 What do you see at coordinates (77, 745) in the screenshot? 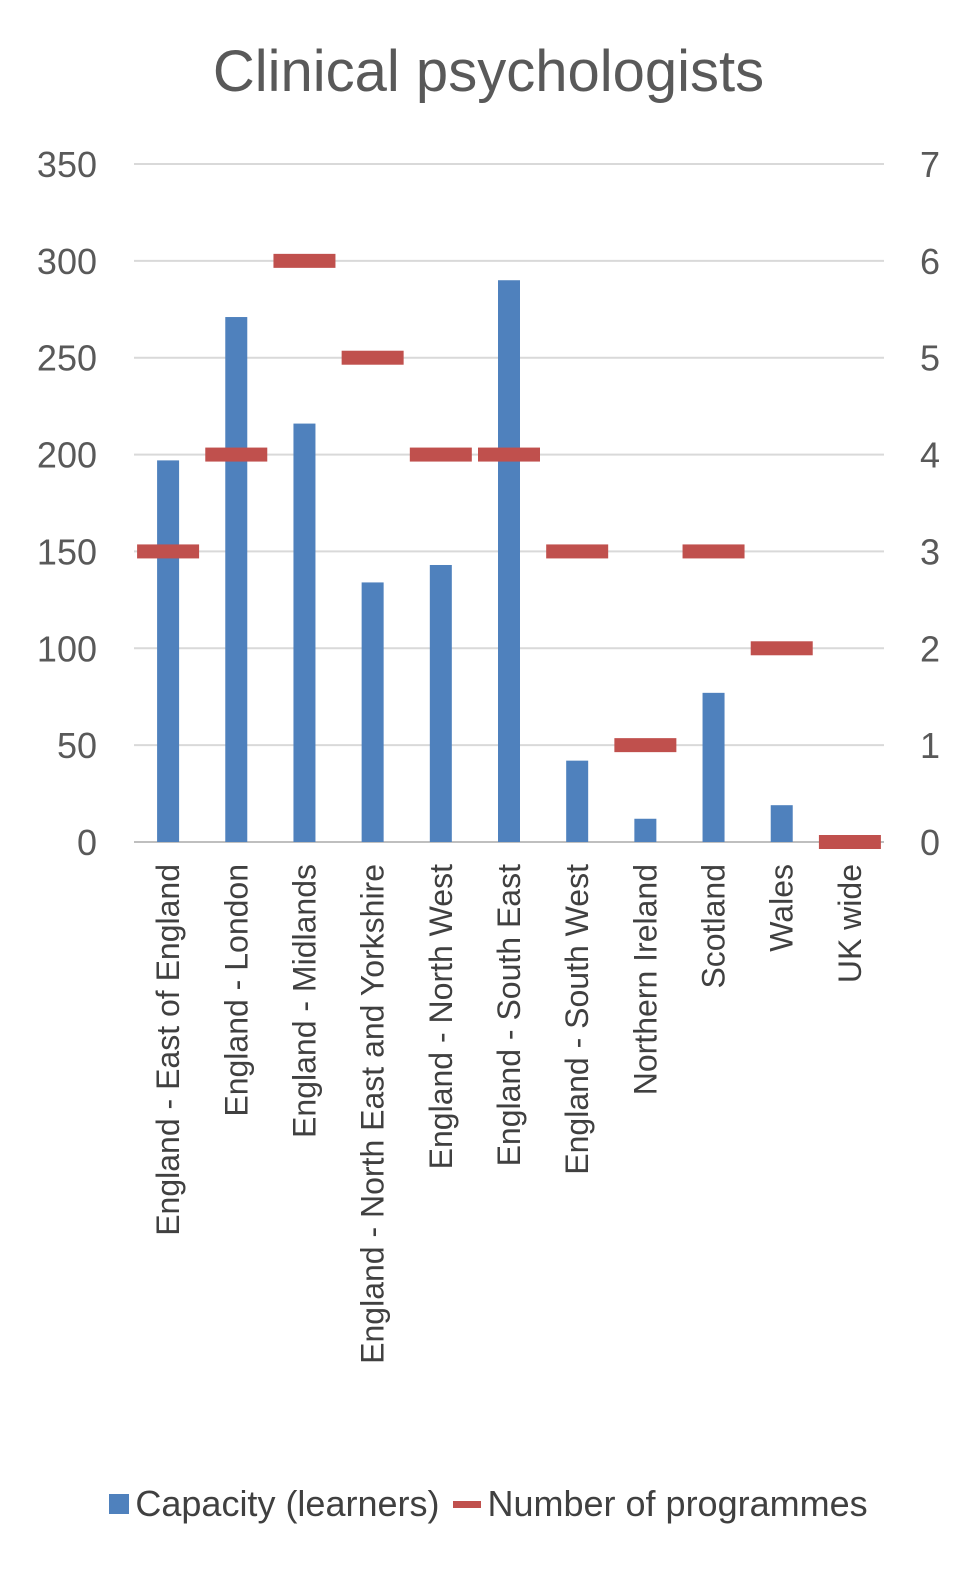
I see `left-tick-label: 50` at bounding box center [77, 745].